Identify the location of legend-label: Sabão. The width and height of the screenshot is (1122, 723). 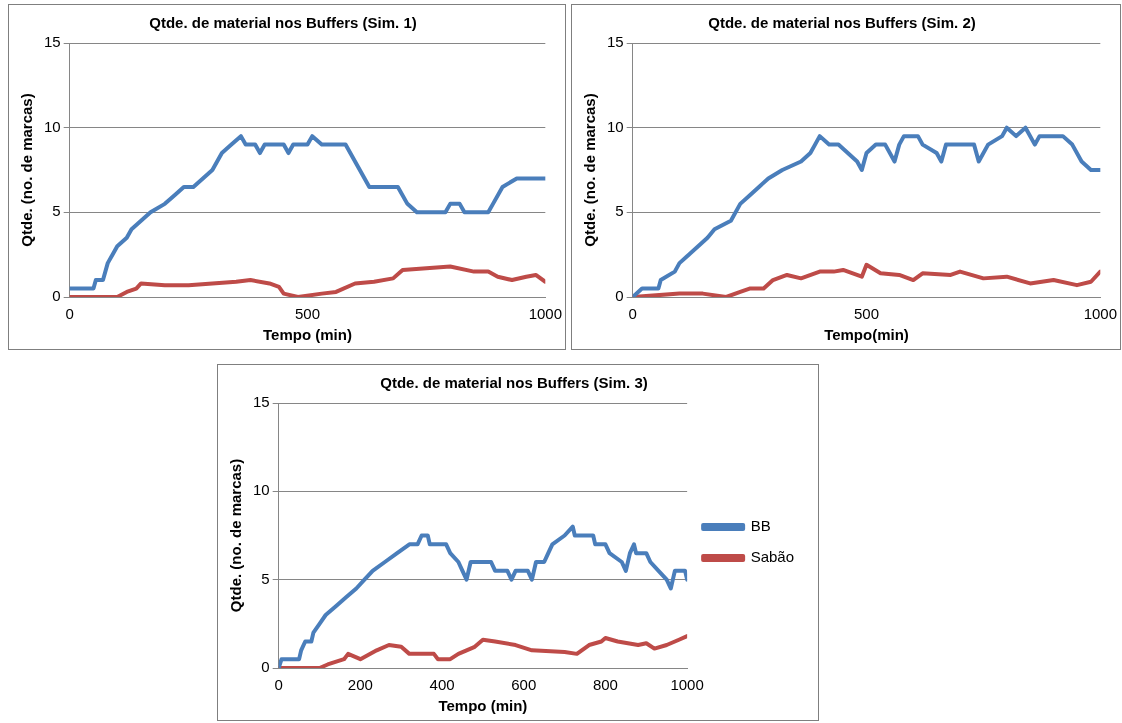
(772, 557).